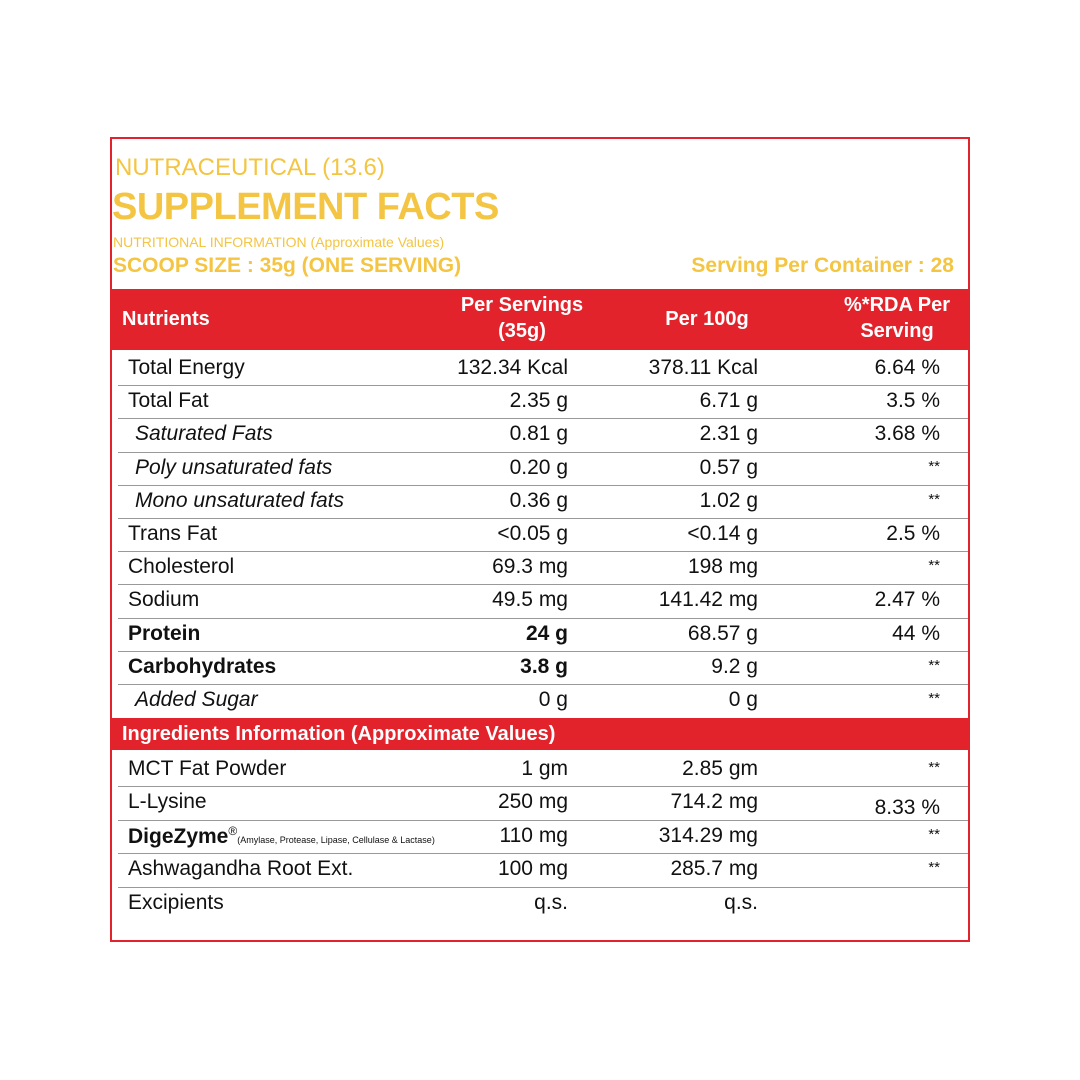  What do you see at coordinates (234, 467) in the screenshot?
I see `row-label: Poly unsaturated fats` at bounding box center [234, 467].